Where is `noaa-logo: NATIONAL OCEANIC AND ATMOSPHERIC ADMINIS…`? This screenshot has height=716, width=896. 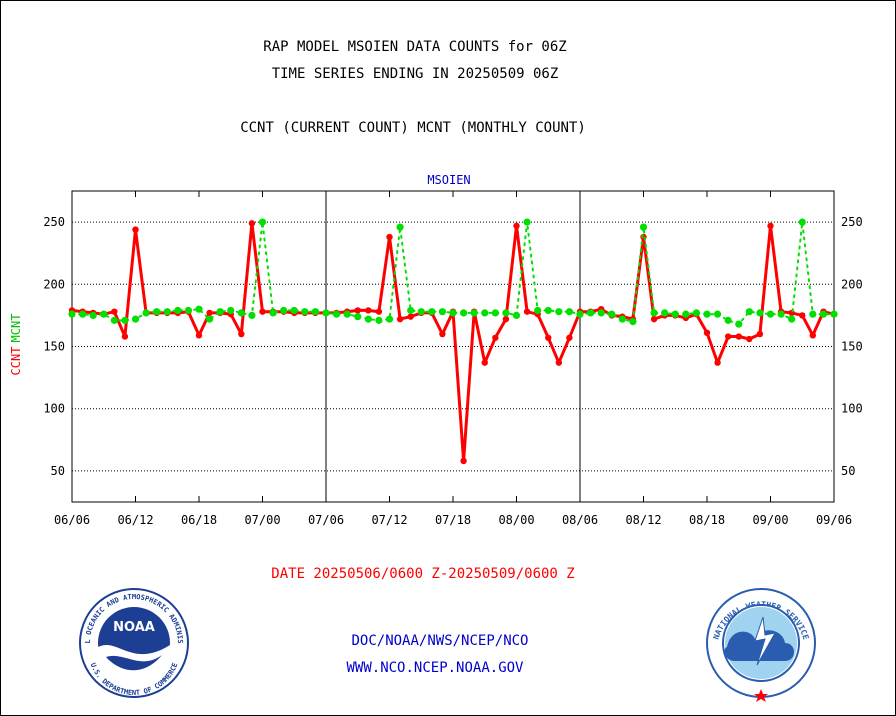 noaa-logo: NATIONAL OCEANIC AND ATMOSPHERIC ADMINIS… is located at coordinates (134, 643).